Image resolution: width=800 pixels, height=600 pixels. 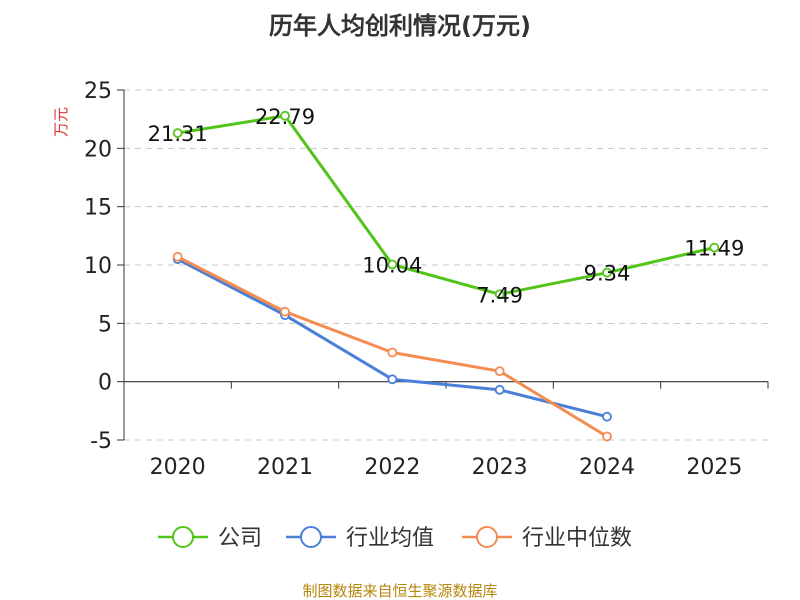 I want to click on y-axis-ticks: -5 0 5 10 15 20 25, so click(x=104, y=266).